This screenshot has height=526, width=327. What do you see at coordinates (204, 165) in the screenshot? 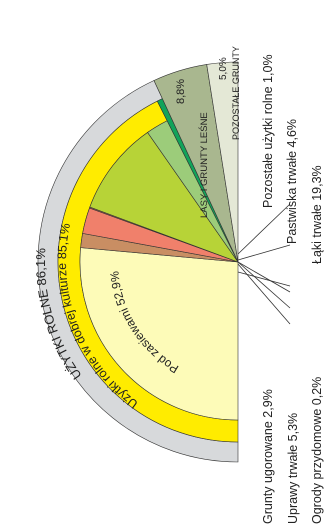
I see `label-lasy-name: LASY I GRUNTY LEŚNE` at bounding box center [204, 165].